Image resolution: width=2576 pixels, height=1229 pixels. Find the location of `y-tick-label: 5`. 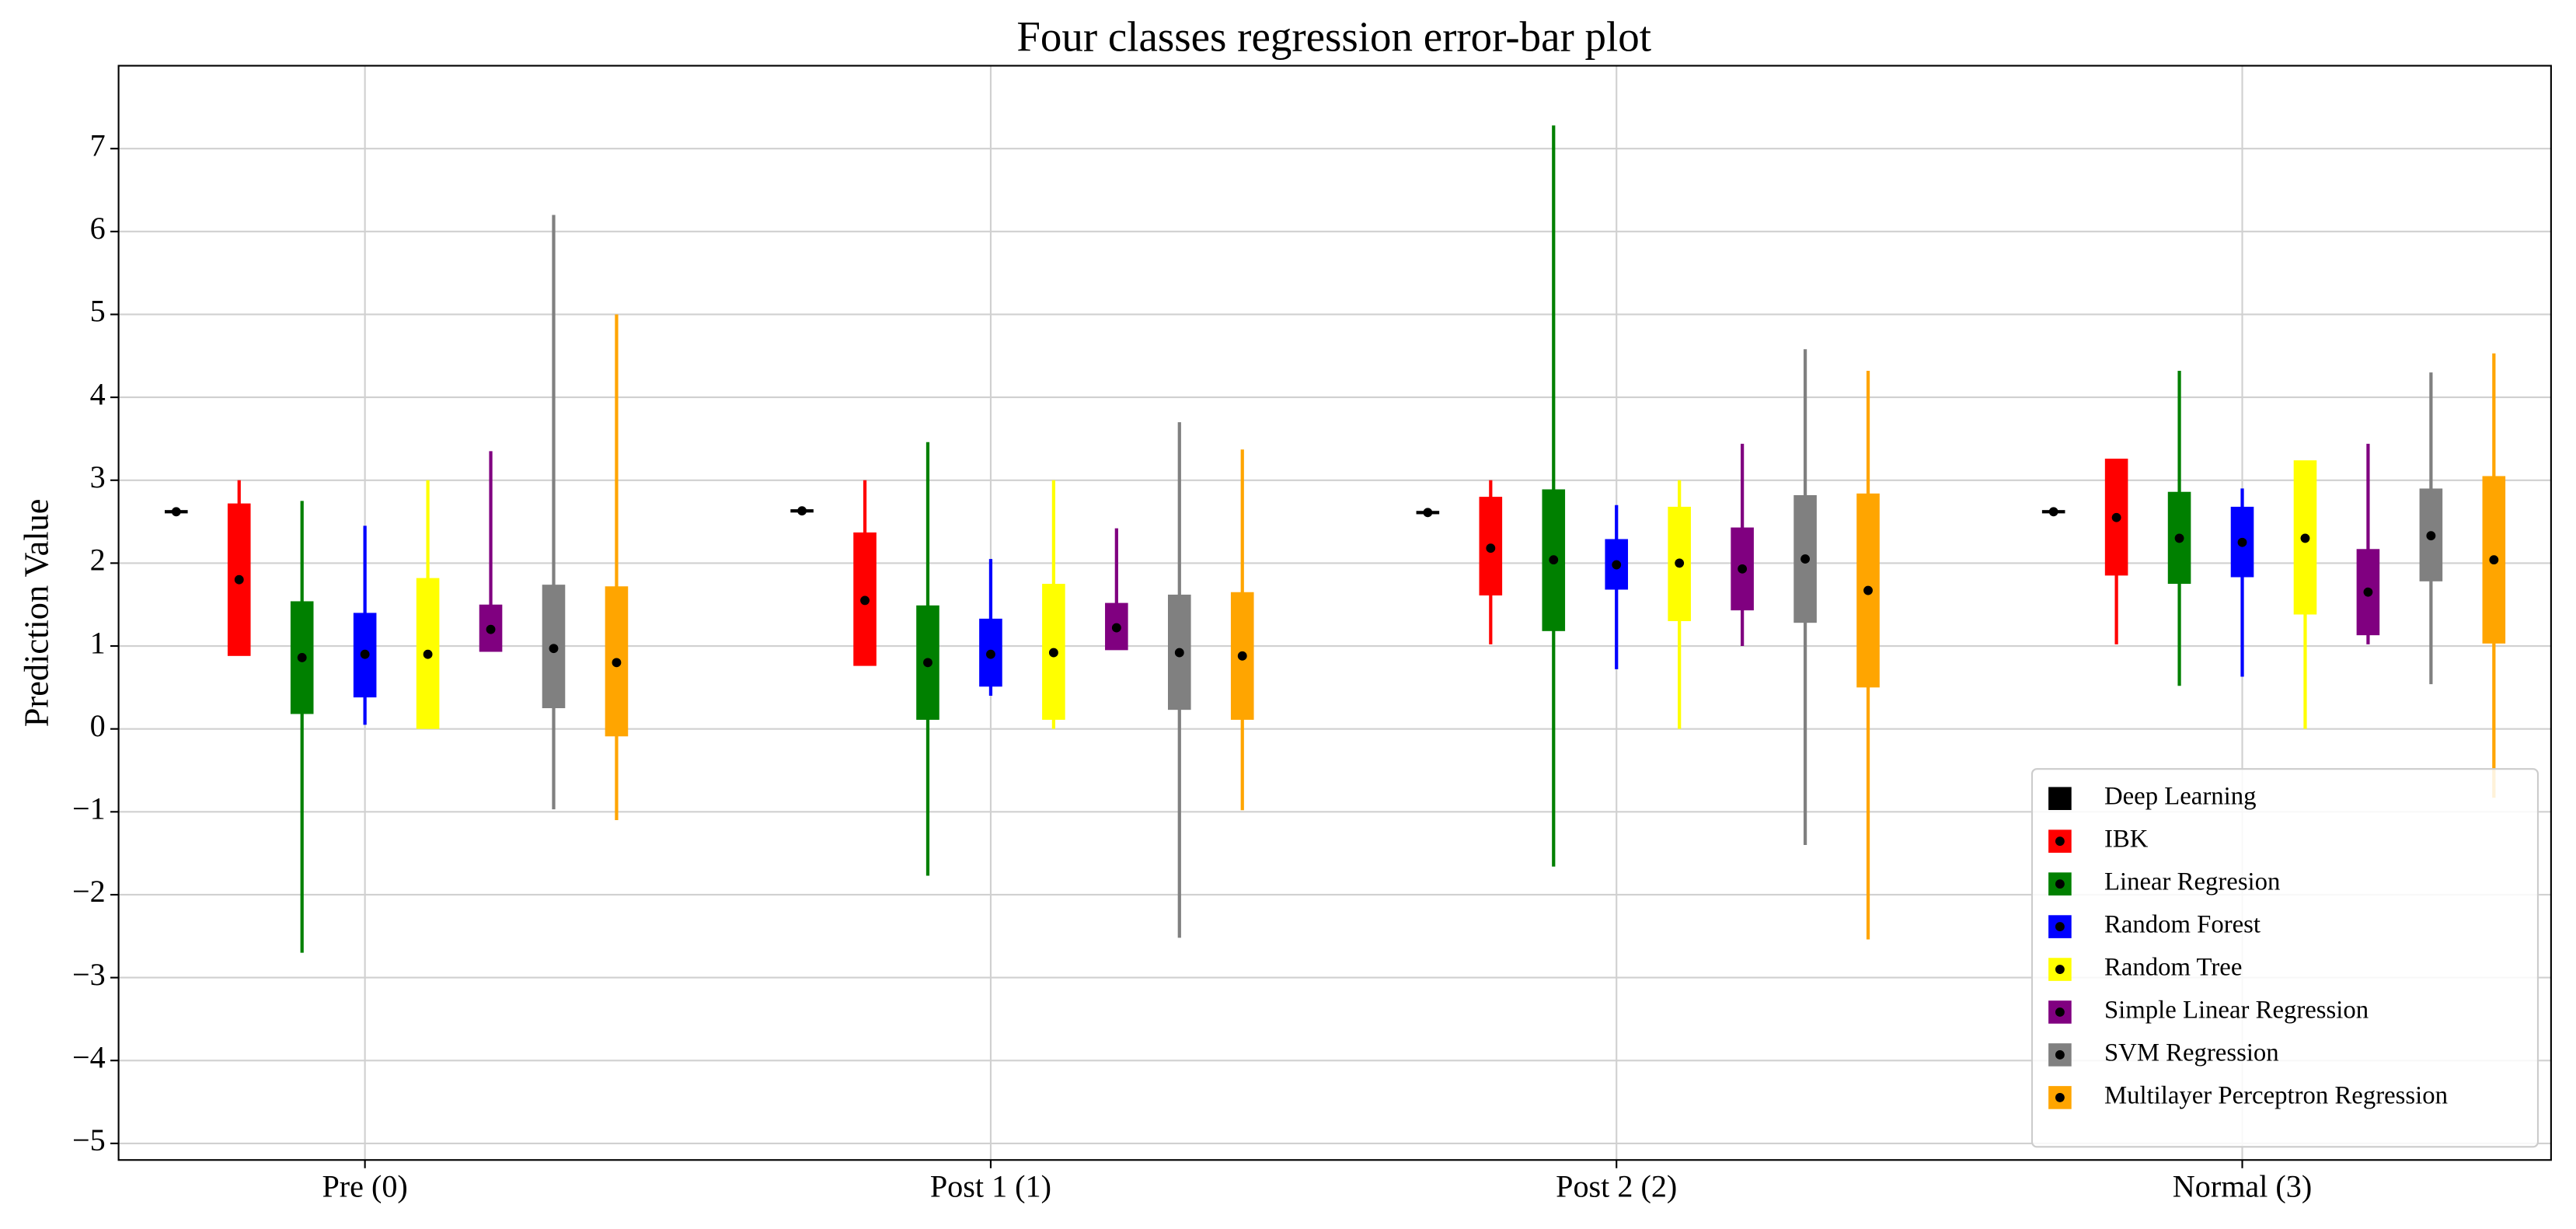

y-tick-label: 5 is located at coordinates (98, 311).